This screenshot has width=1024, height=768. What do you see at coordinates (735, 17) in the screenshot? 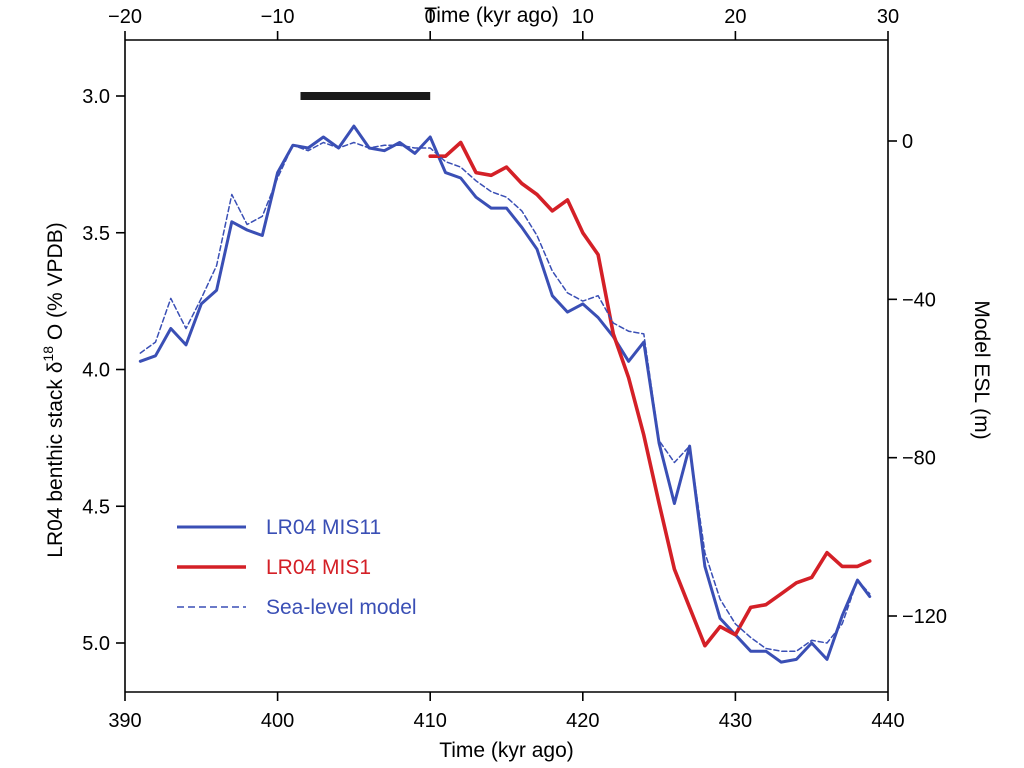
I see `top-tick-label: 20` at bounding box center [735, 17].